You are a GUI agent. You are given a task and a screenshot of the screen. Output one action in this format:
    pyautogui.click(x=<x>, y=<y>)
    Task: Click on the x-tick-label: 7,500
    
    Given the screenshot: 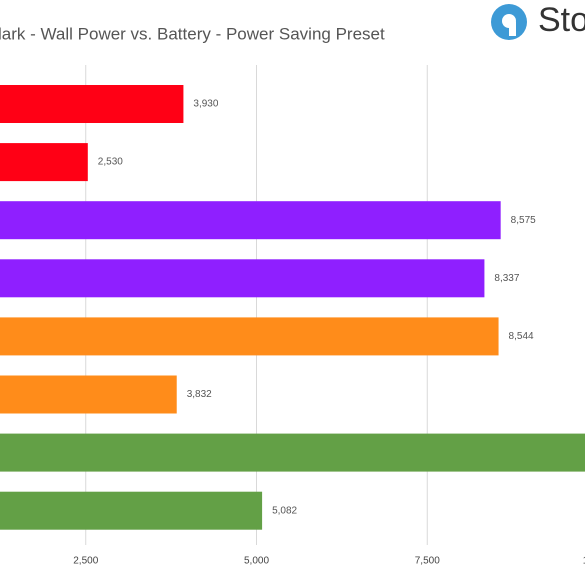 What is the action you would take?
    pyautogui.click(x=427, y=561)
    